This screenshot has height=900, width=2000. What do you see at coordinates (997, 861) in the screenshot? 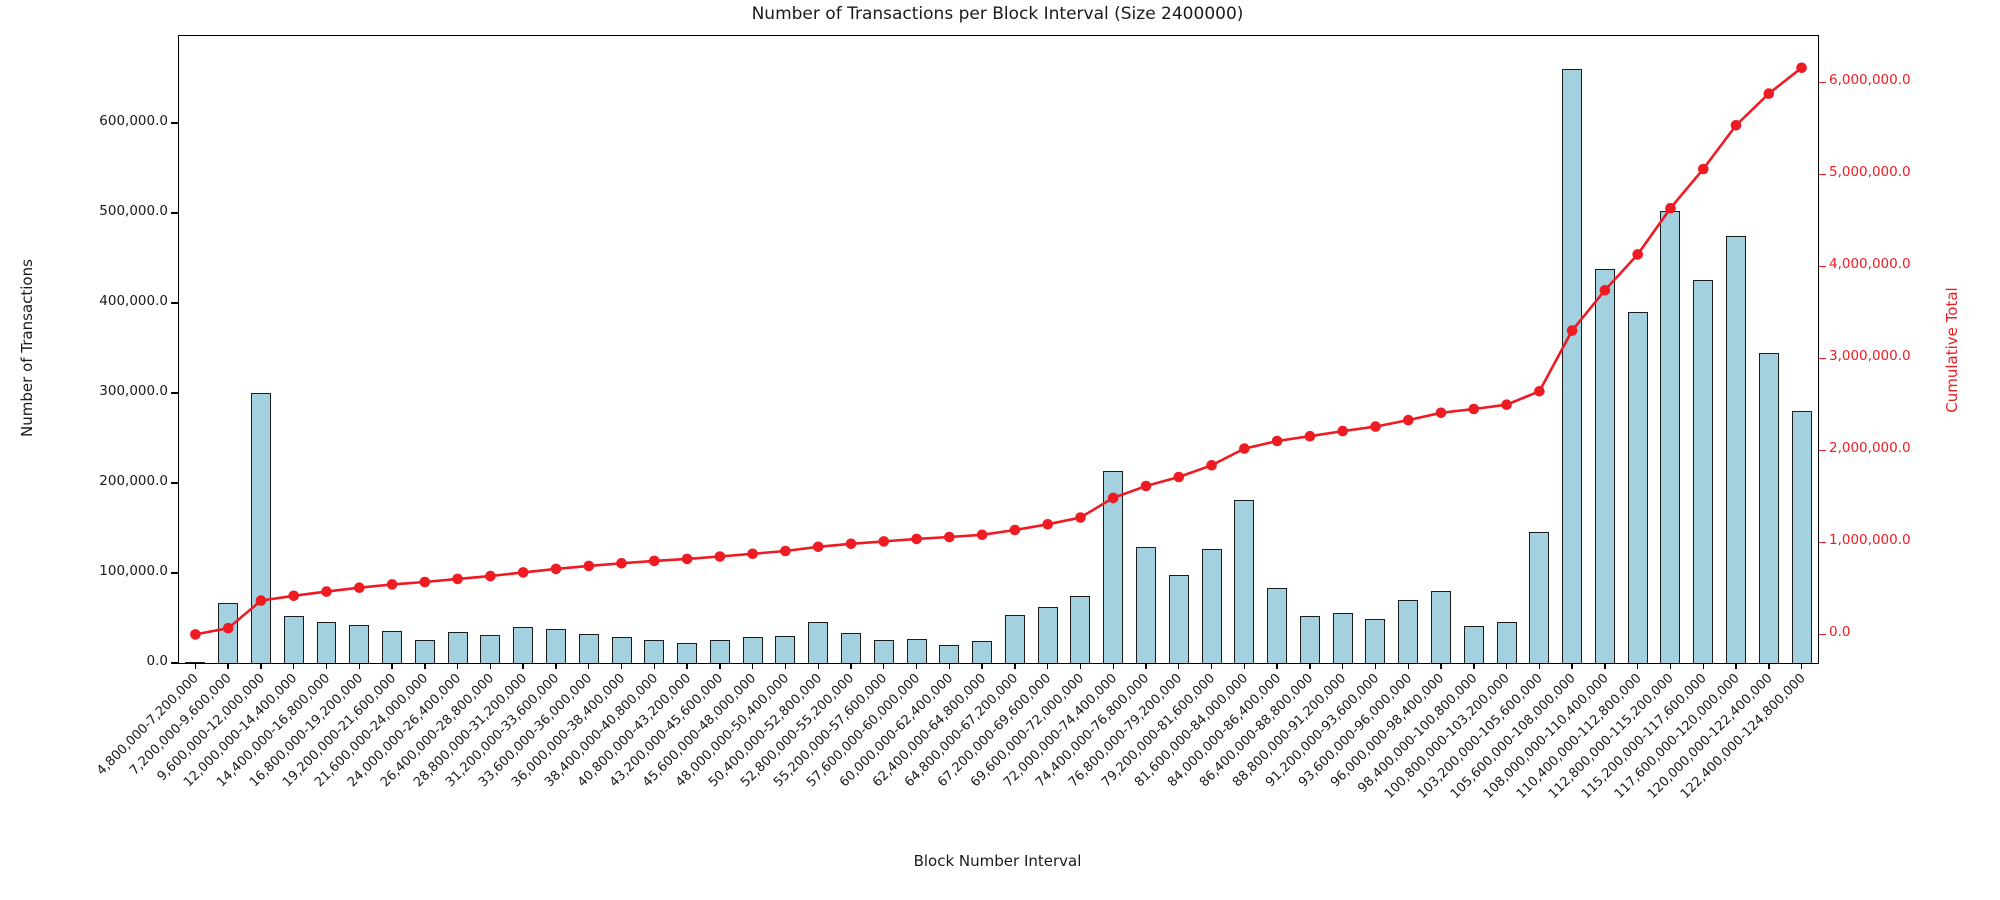
I see `x-axis-label: Block Number Interval` at bounding box center [997, 861].